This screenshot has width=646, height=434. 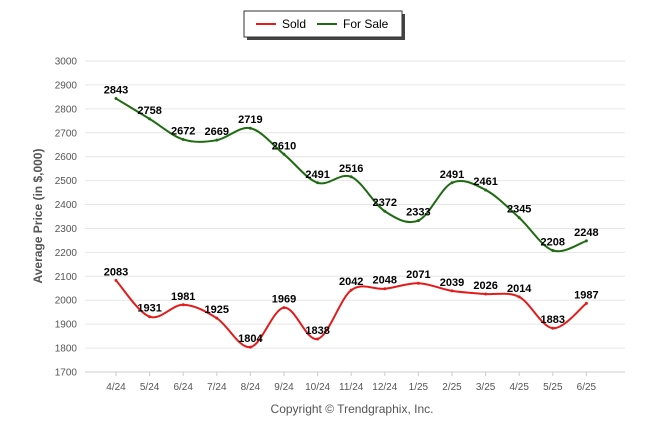 I want to click on data-label-for-sale: 2719, so click(x=250, y=120).